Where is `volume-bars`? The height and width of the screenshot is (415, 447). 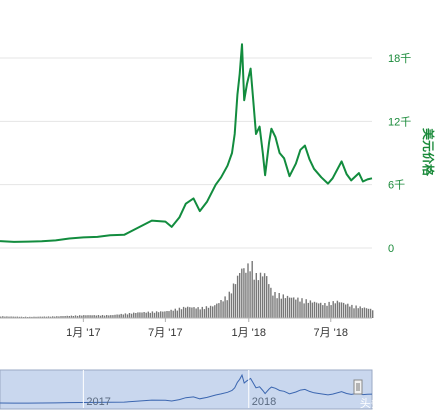
volume-bars is located at coordinates (187, 289).